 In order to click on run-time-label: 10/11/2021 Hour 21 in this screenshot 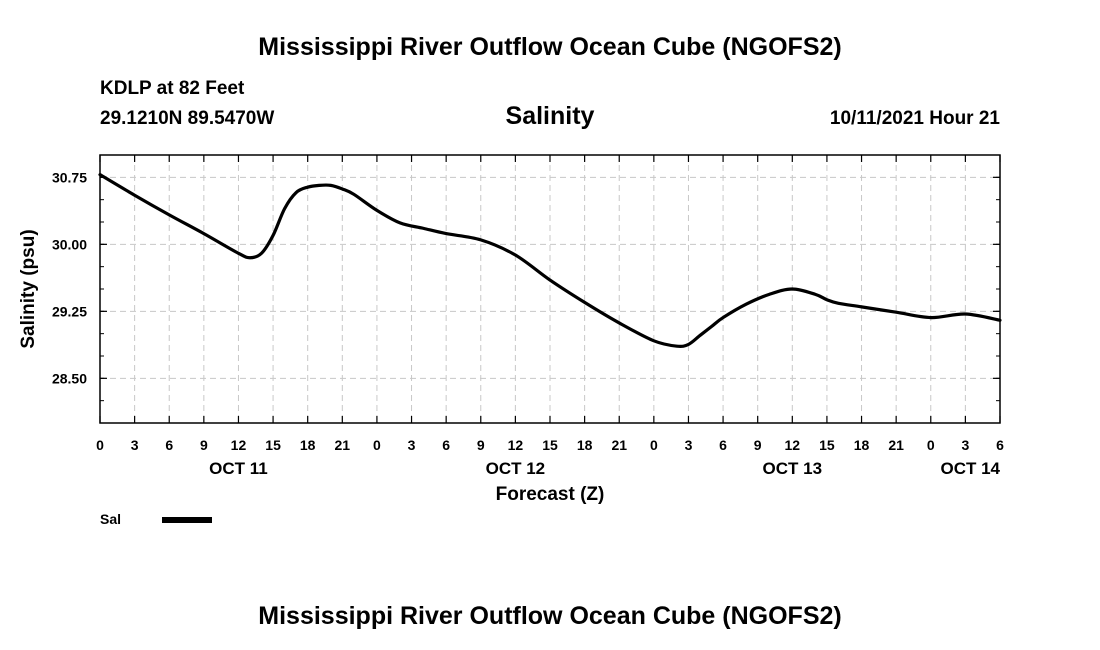, I will do `click(915, 118)`.